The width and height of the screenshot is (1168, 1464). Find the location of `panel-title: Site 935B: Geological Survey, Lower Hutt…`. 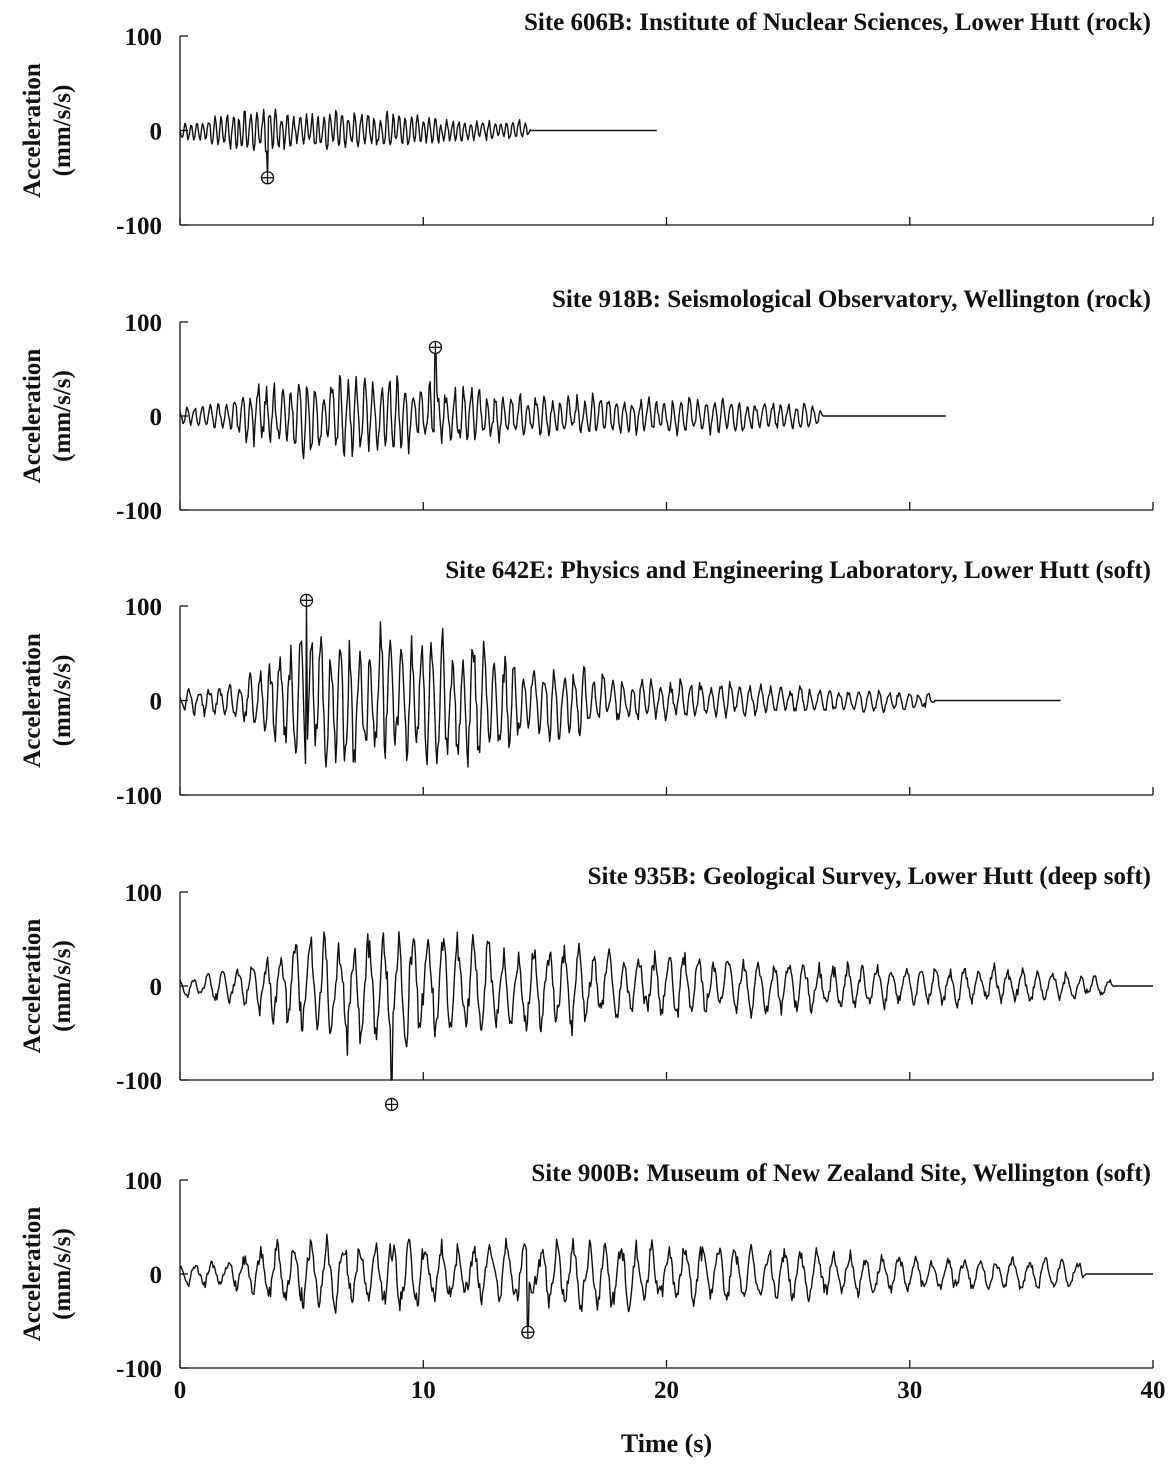

panel-title: Site 935B: Geological Survey, Lower Hutt… is located at coordinates (869, 876).